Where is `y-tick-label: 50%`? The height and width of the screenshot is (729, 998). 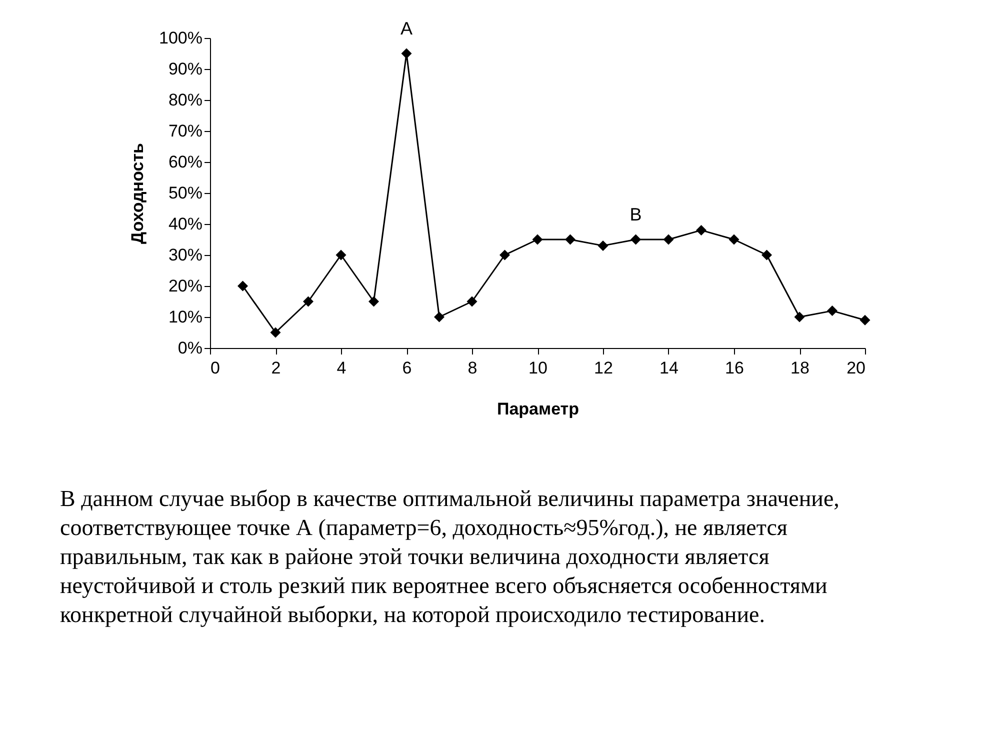 y-tick-label: 50% is located at coordinates (185, 193).